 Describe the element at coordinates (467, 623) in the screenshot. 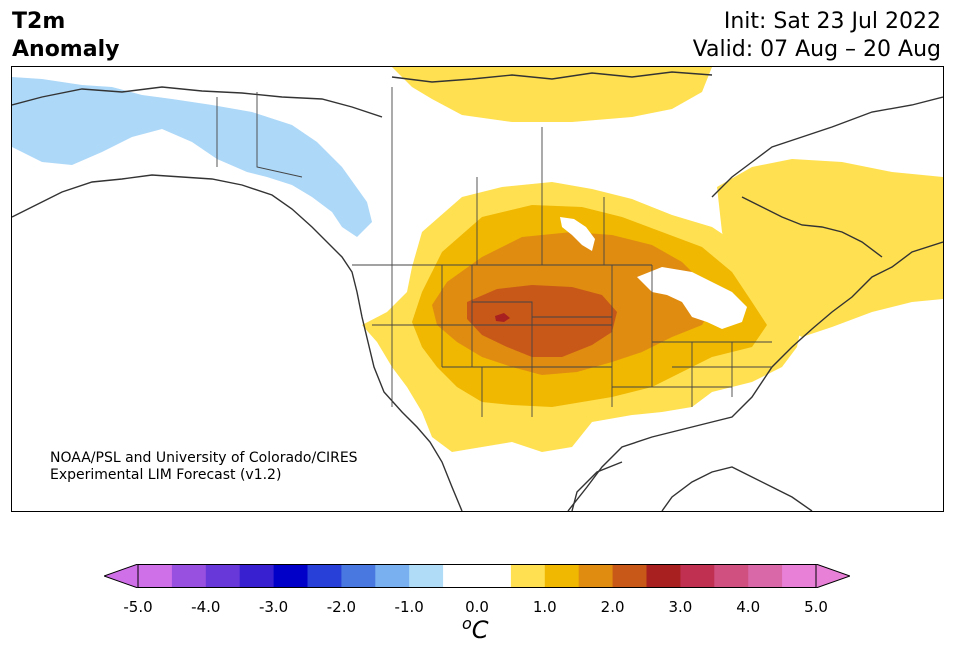

I see `unit-degree: o` at that location.